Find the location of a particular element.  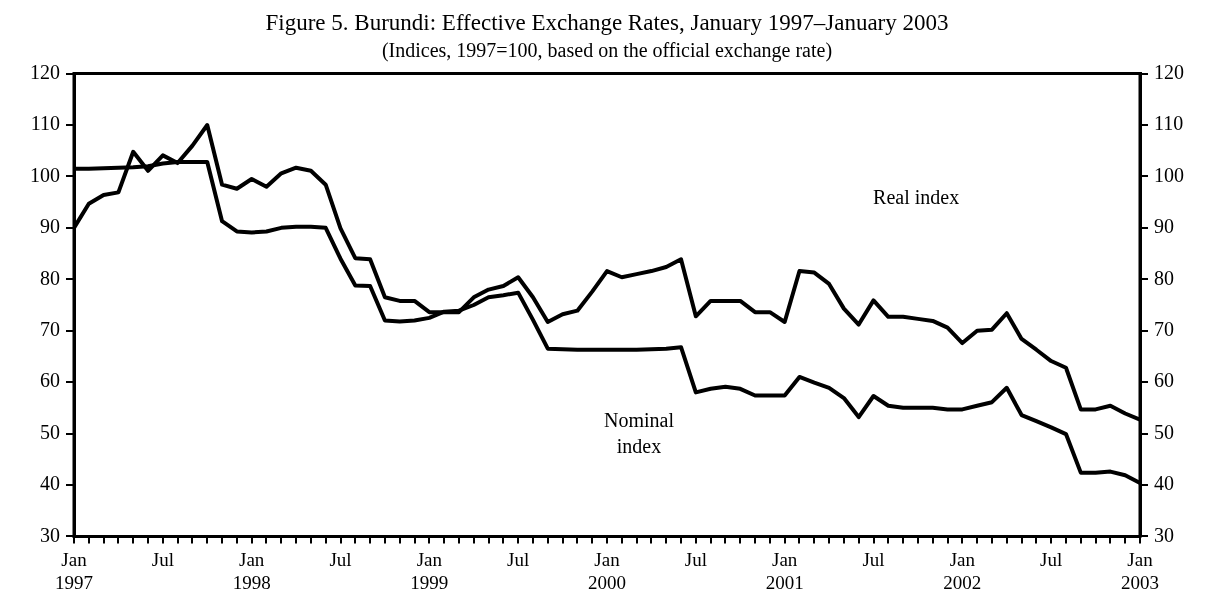

y2-tick-label: 40 is located at coordinates (1164, 483).